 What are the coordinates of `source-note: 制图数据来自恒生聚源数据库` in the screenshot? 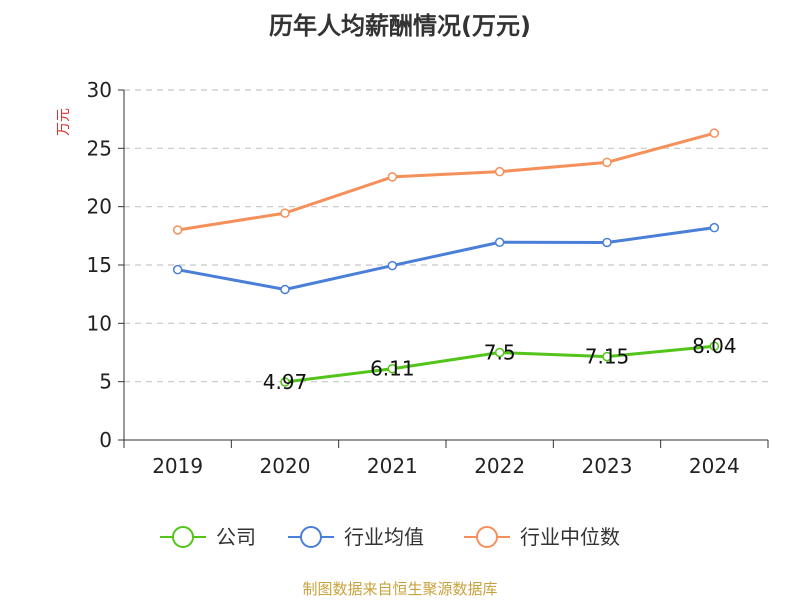 It's located at (400, 589).